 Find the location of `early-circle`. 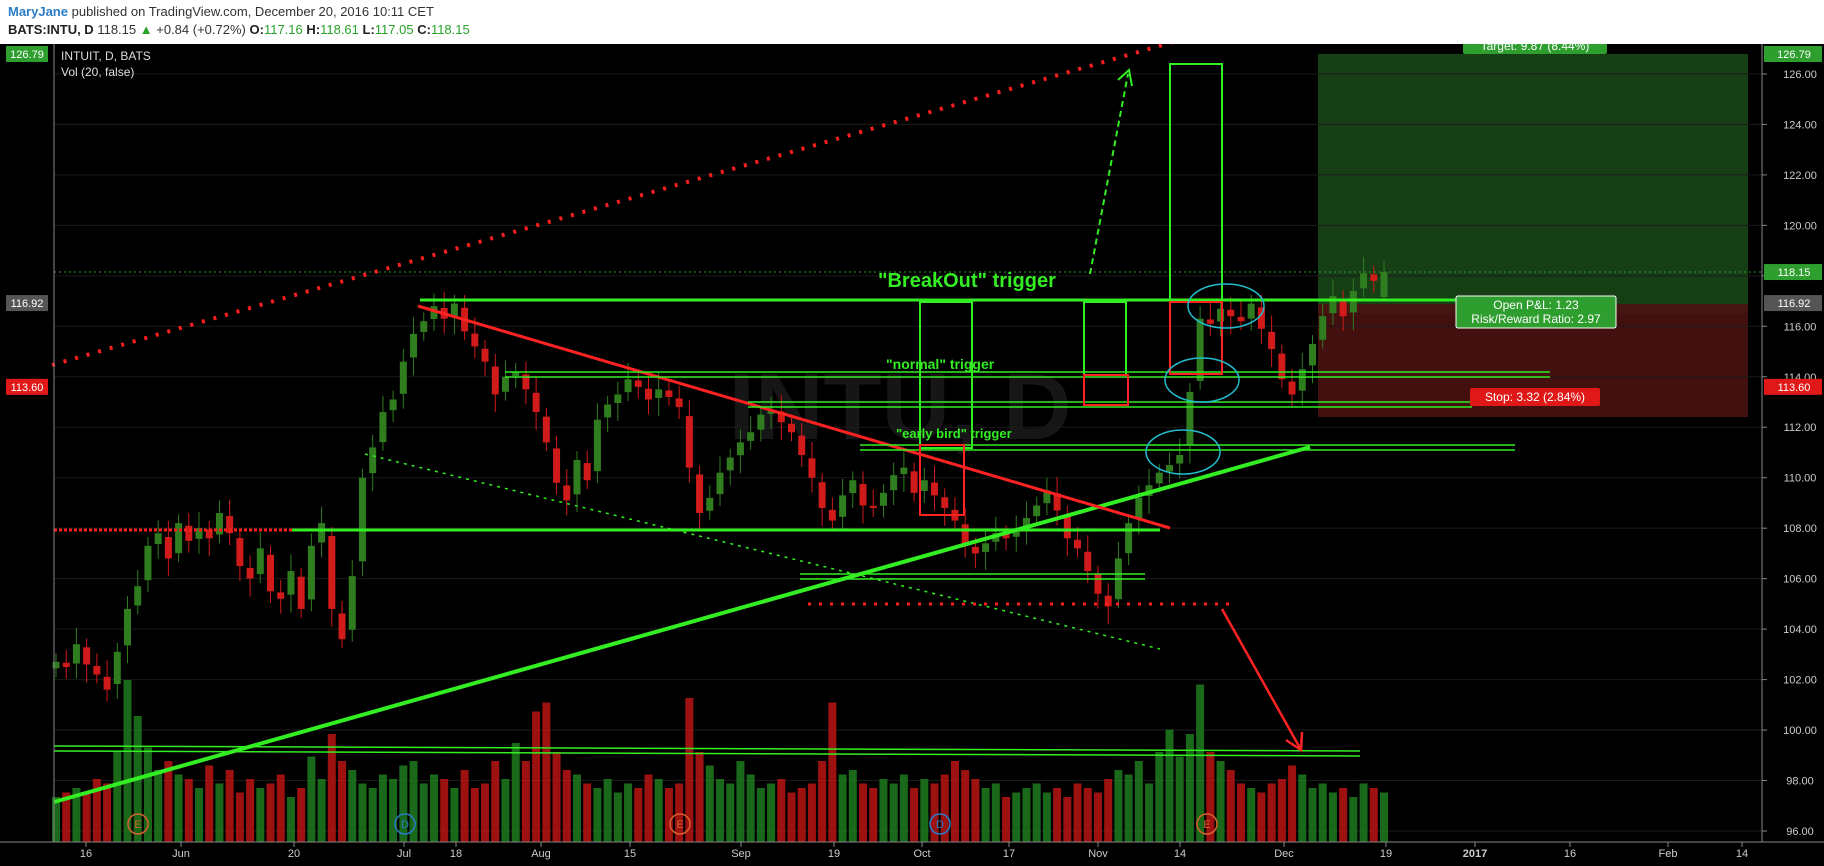

early-circle is located at coordinates (1183, 452).